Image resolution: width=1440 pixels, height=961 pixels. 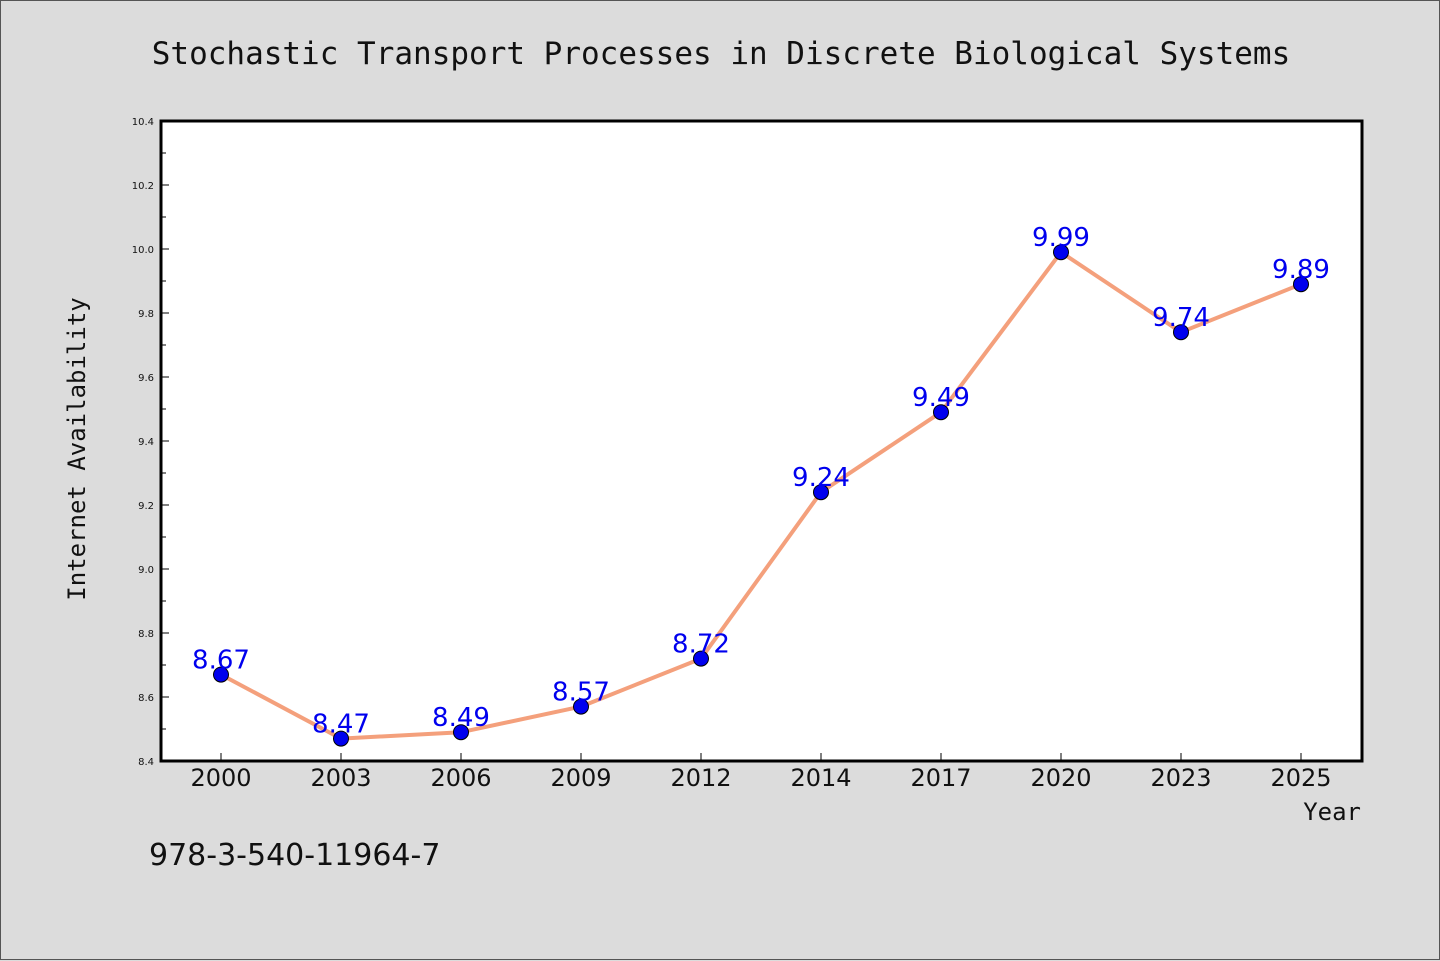 What do you see at coordinates (700, 778) in the screenshot?
I see `x-tick-label: 2012` at bounding box center [700, 778].